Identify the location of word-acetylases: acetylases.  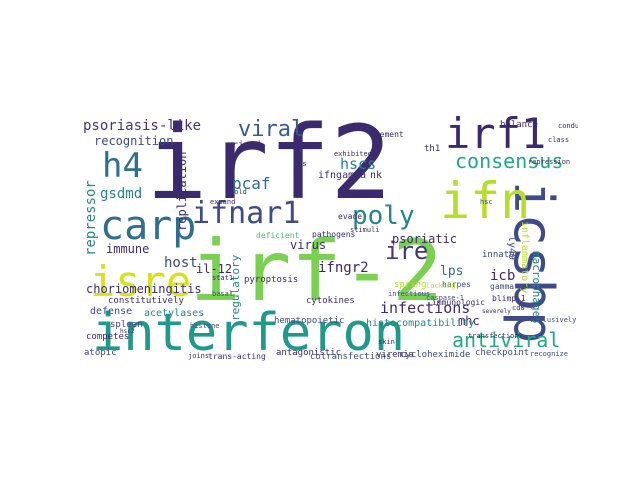
(174, 314).